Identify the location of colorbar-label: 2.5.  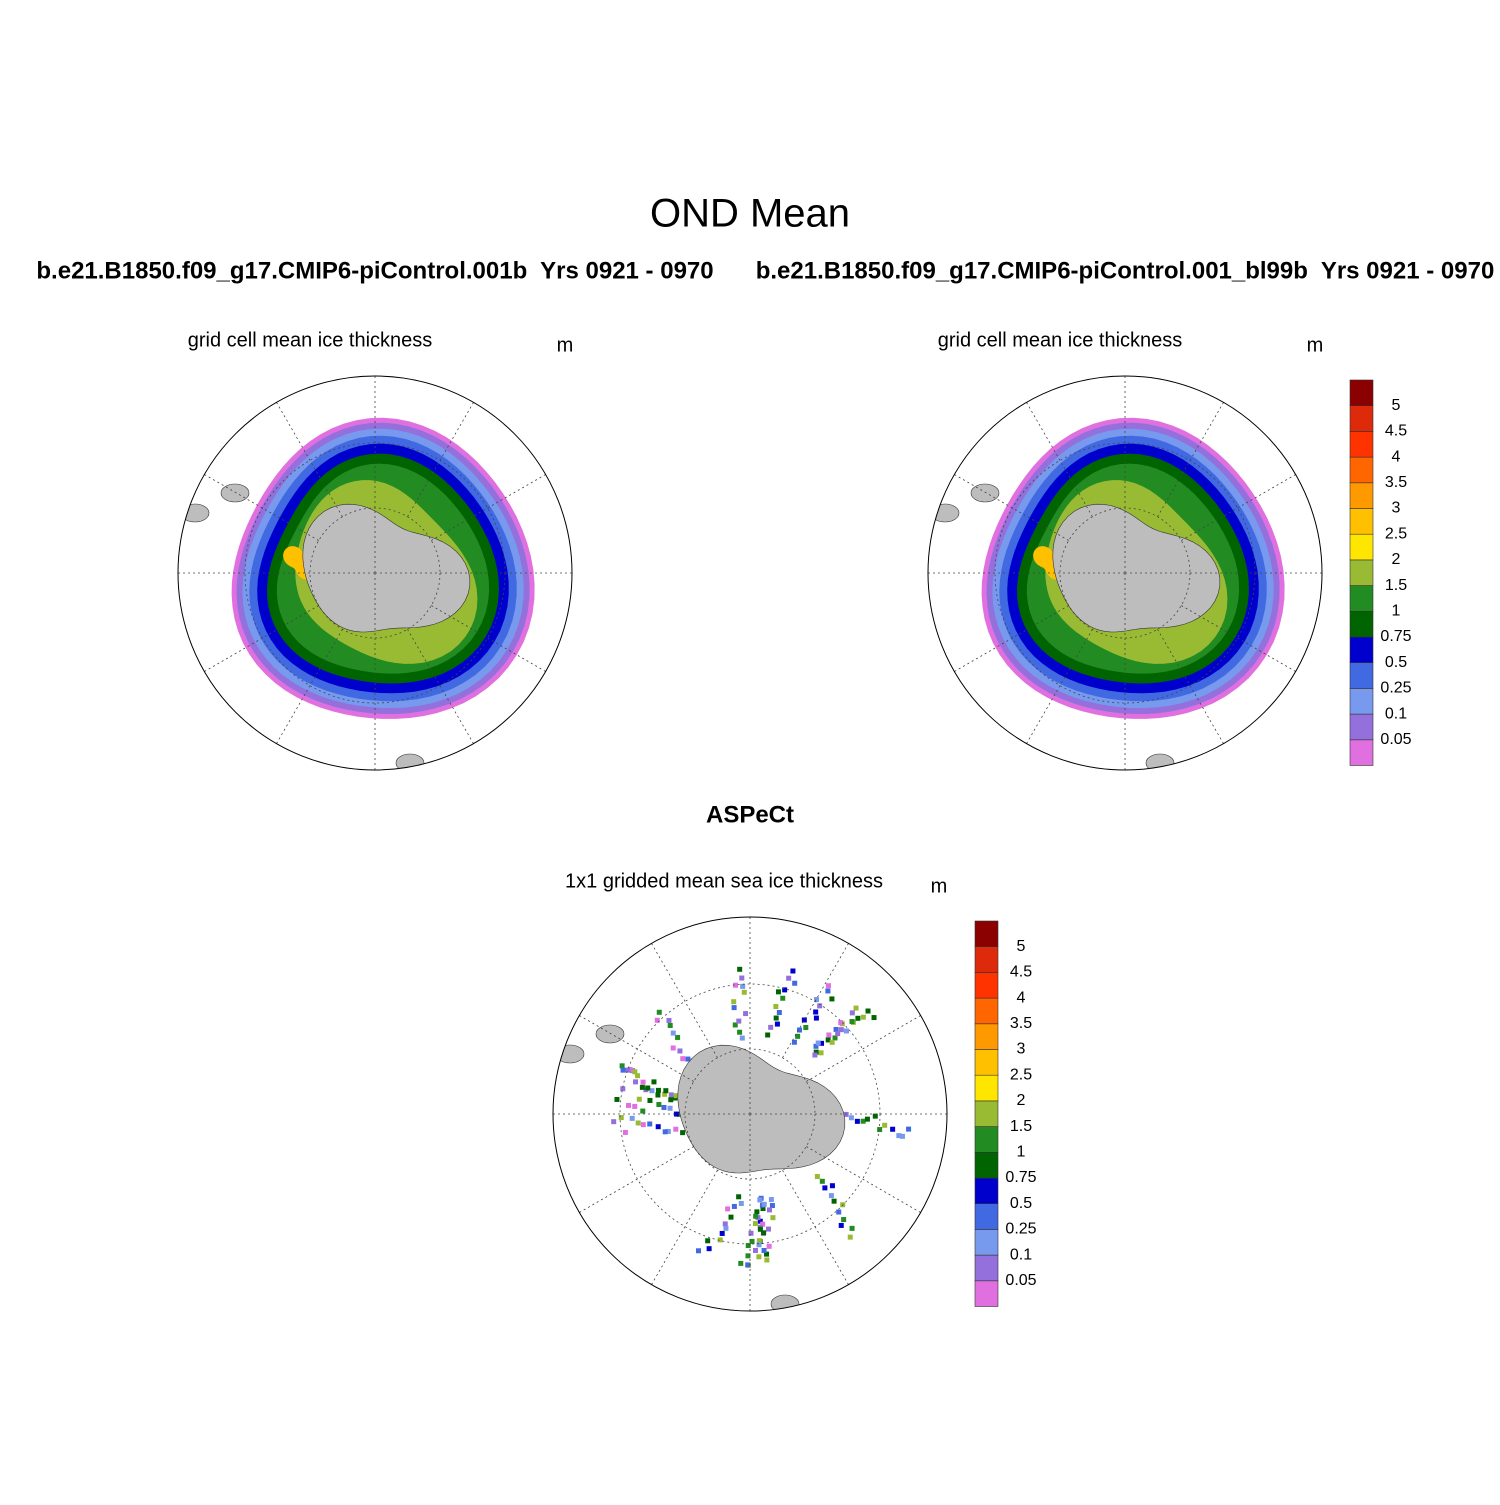
(1396, 533).